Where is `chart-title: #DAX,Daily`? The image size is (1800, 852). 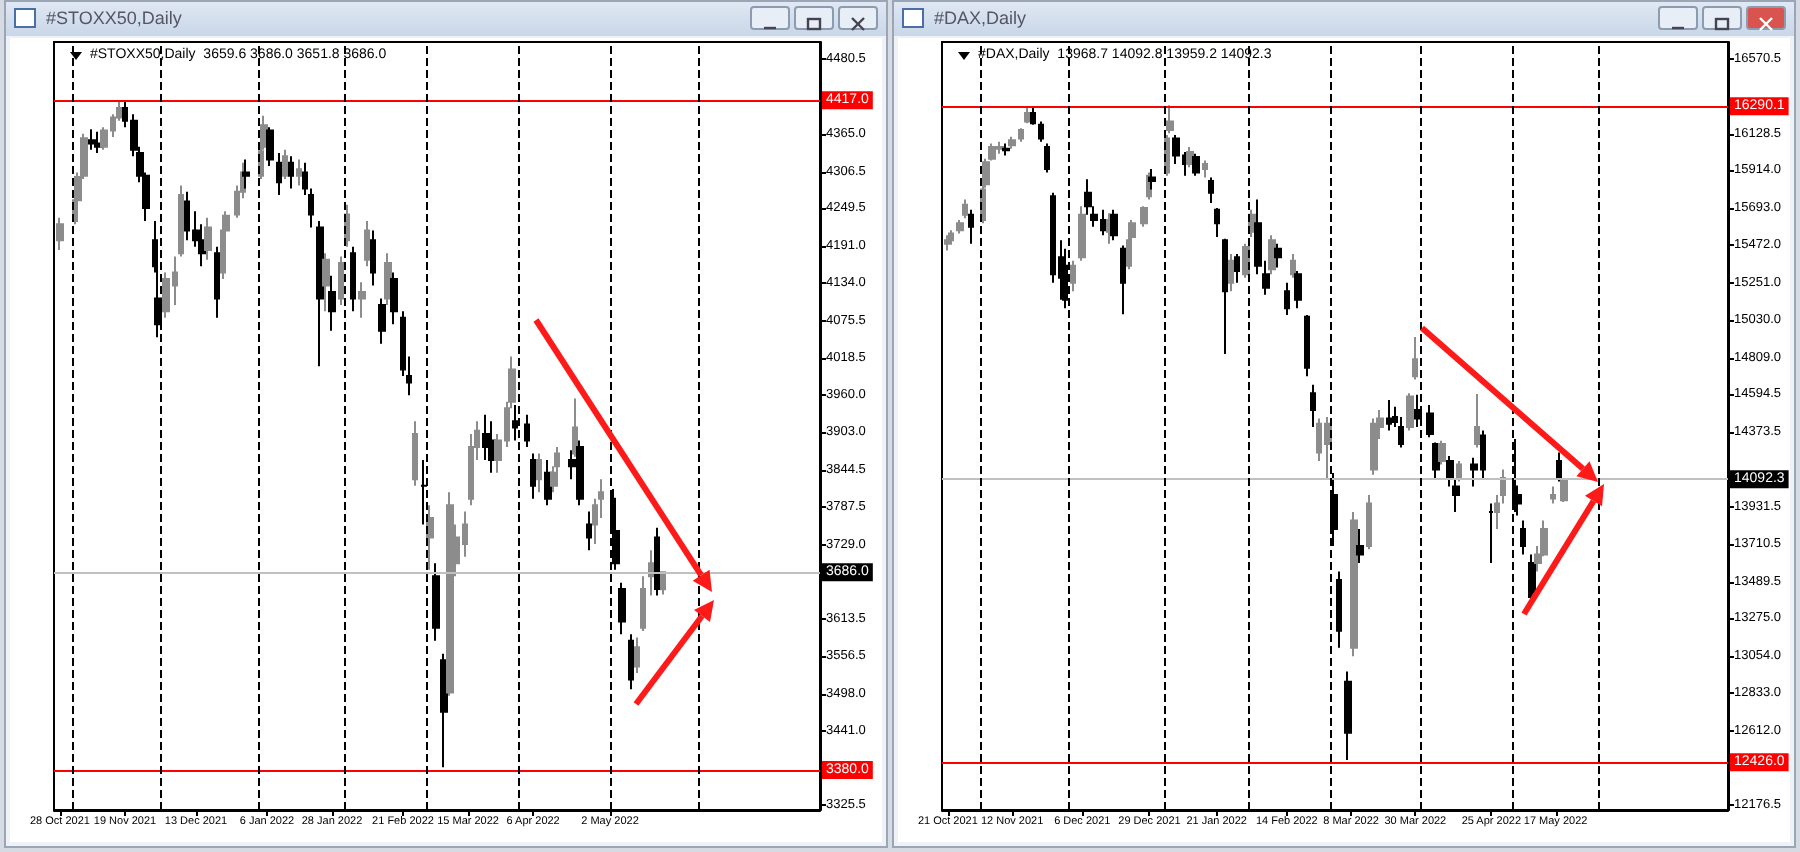
chart-title: #DAX,Daily is located at coordinates (980, 18).